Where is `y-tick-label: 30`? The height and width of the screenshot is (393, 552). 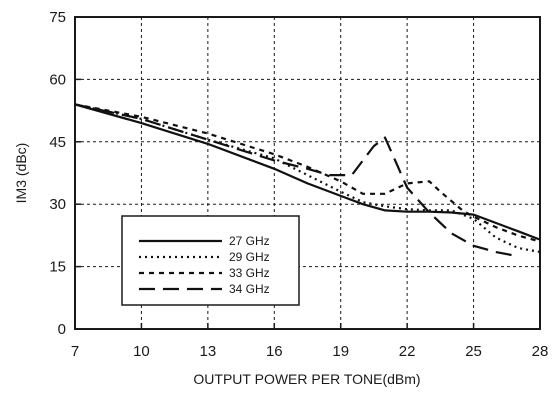 y-tick-label: 30 is located at coordinates (57, 204).